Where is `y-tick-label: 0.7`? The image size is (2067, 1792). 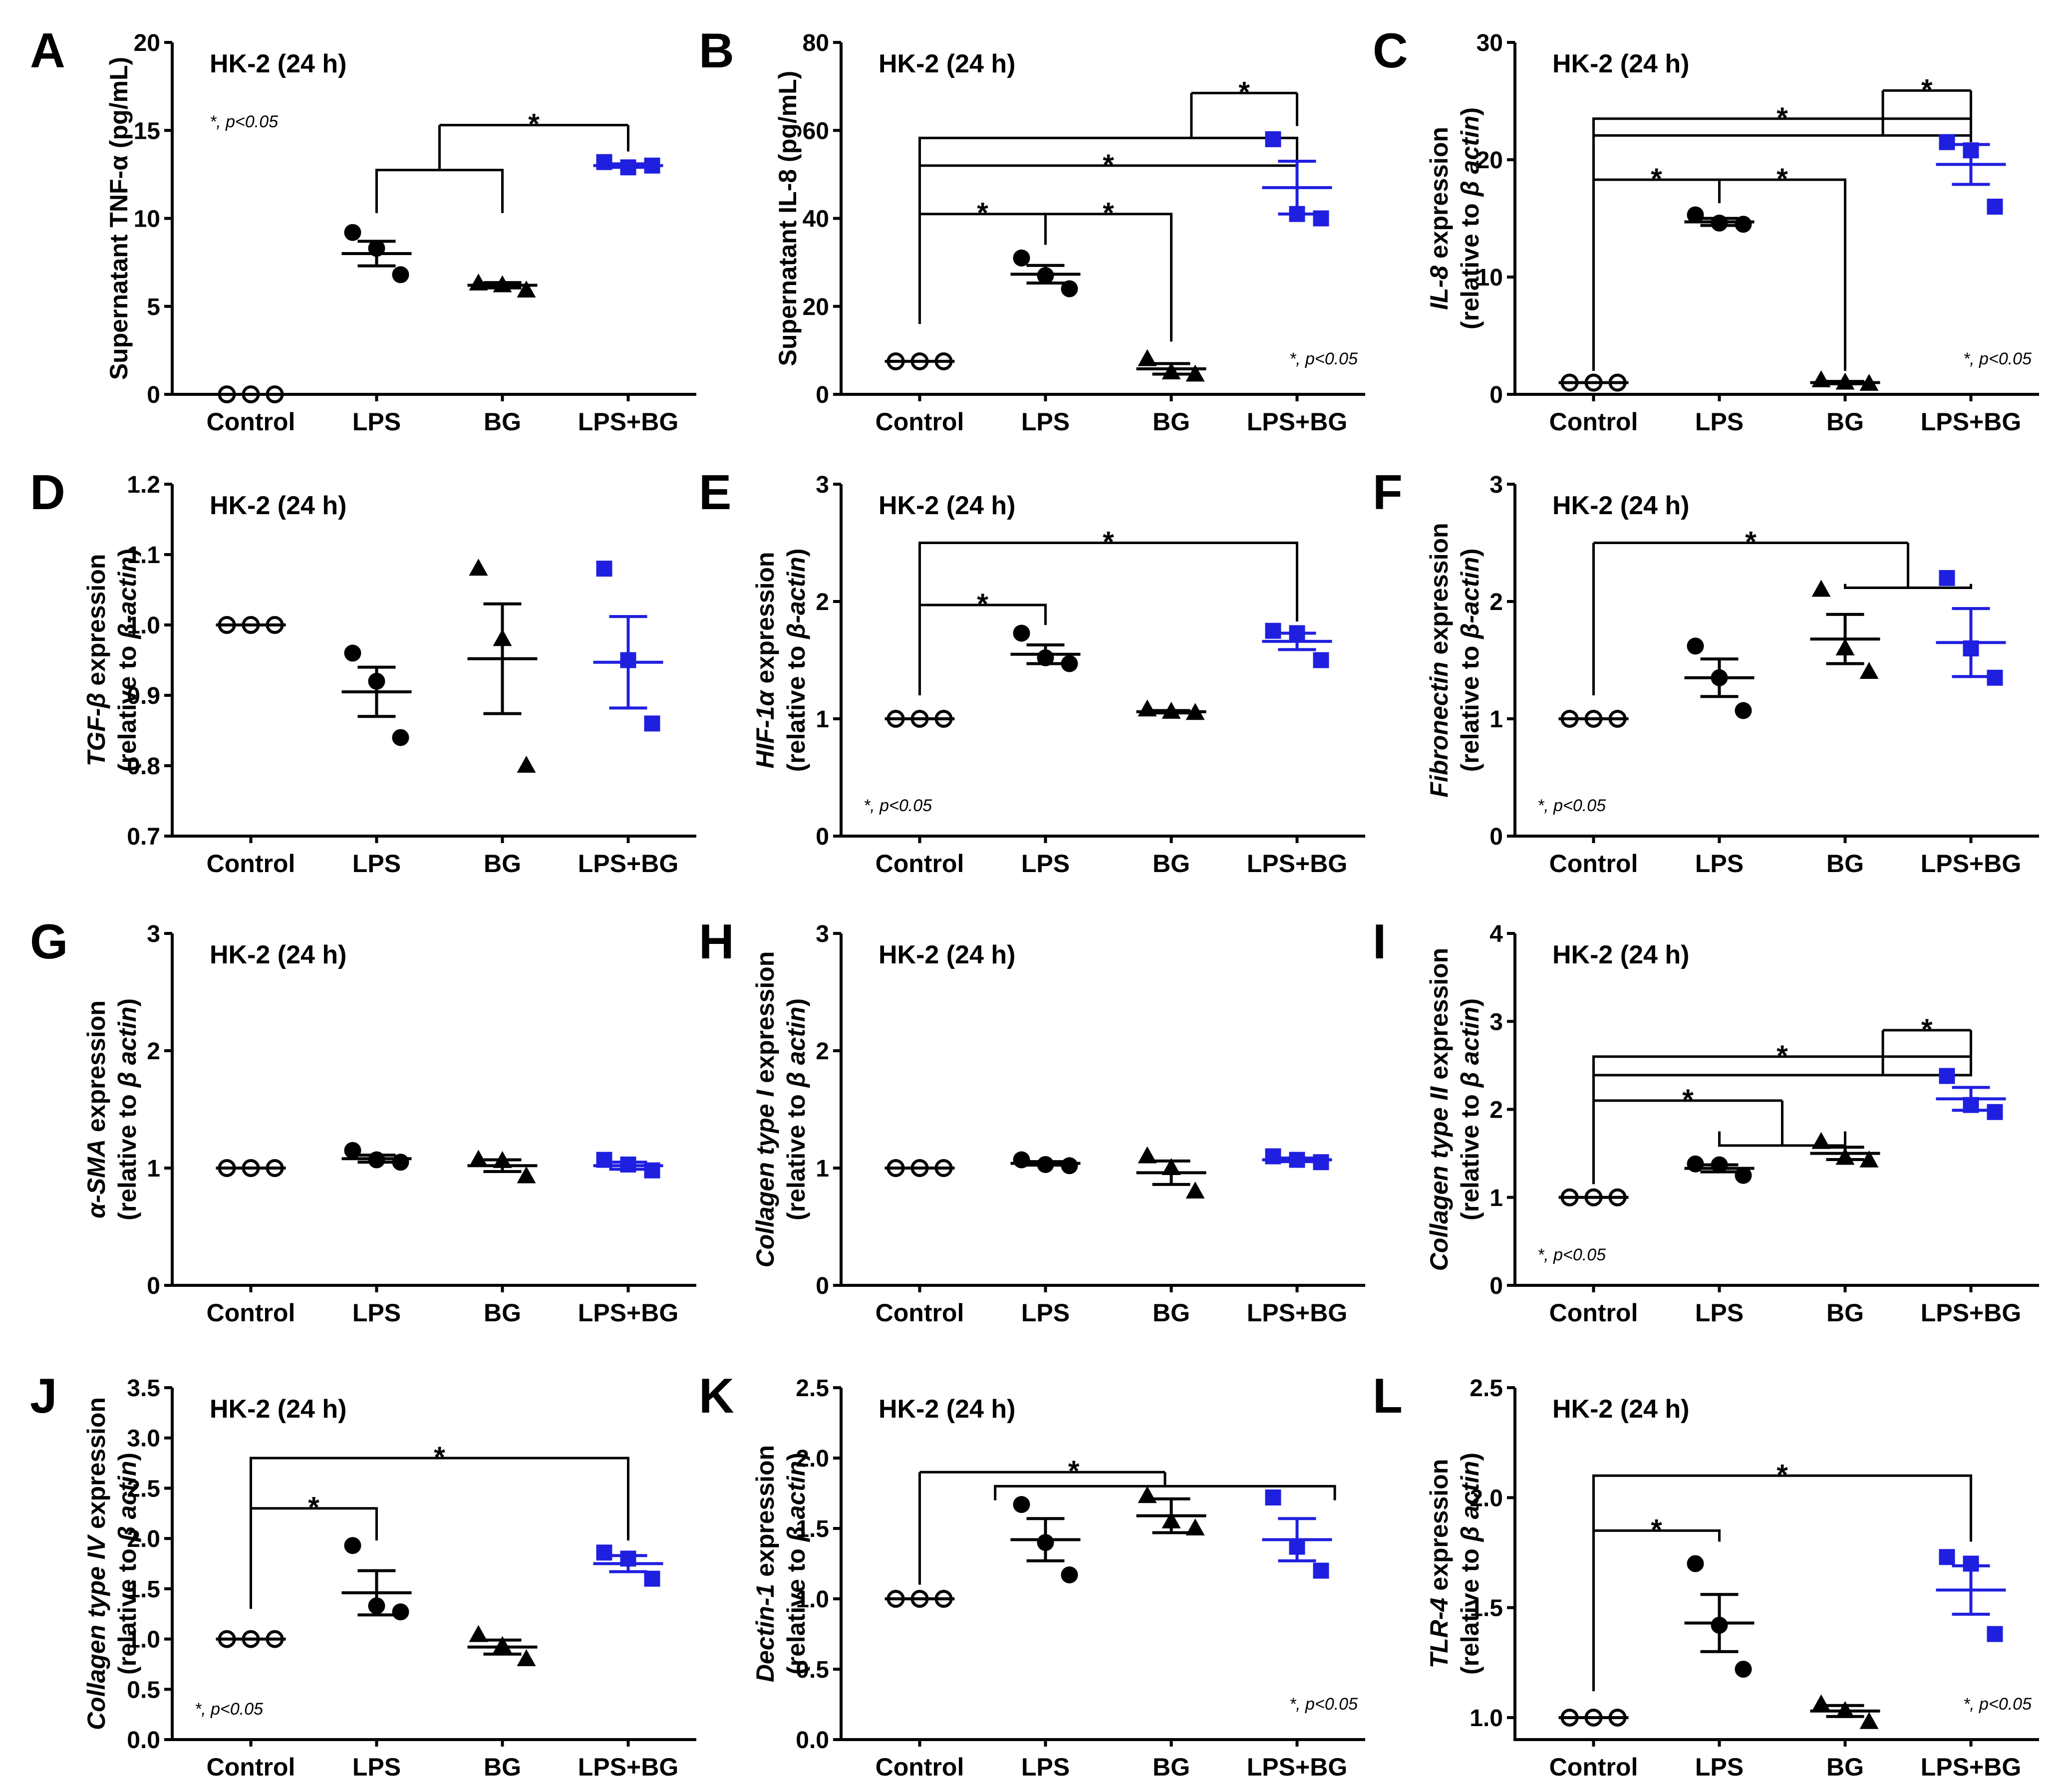
y-tick-label: 0.7 is located at coordinates (143, 837).